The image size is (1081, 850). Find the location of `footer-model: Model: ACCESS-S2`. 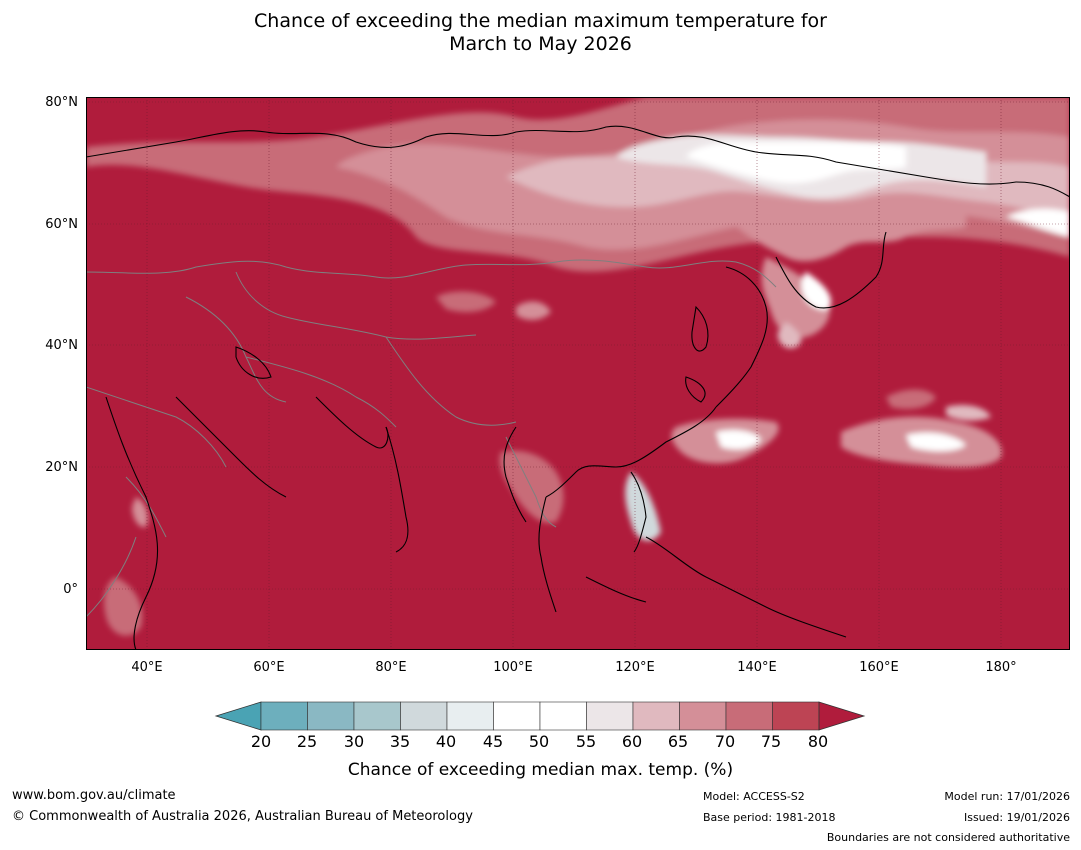

footer-model: Model: ACCESS-S2 is located at coordinates (754, 796).